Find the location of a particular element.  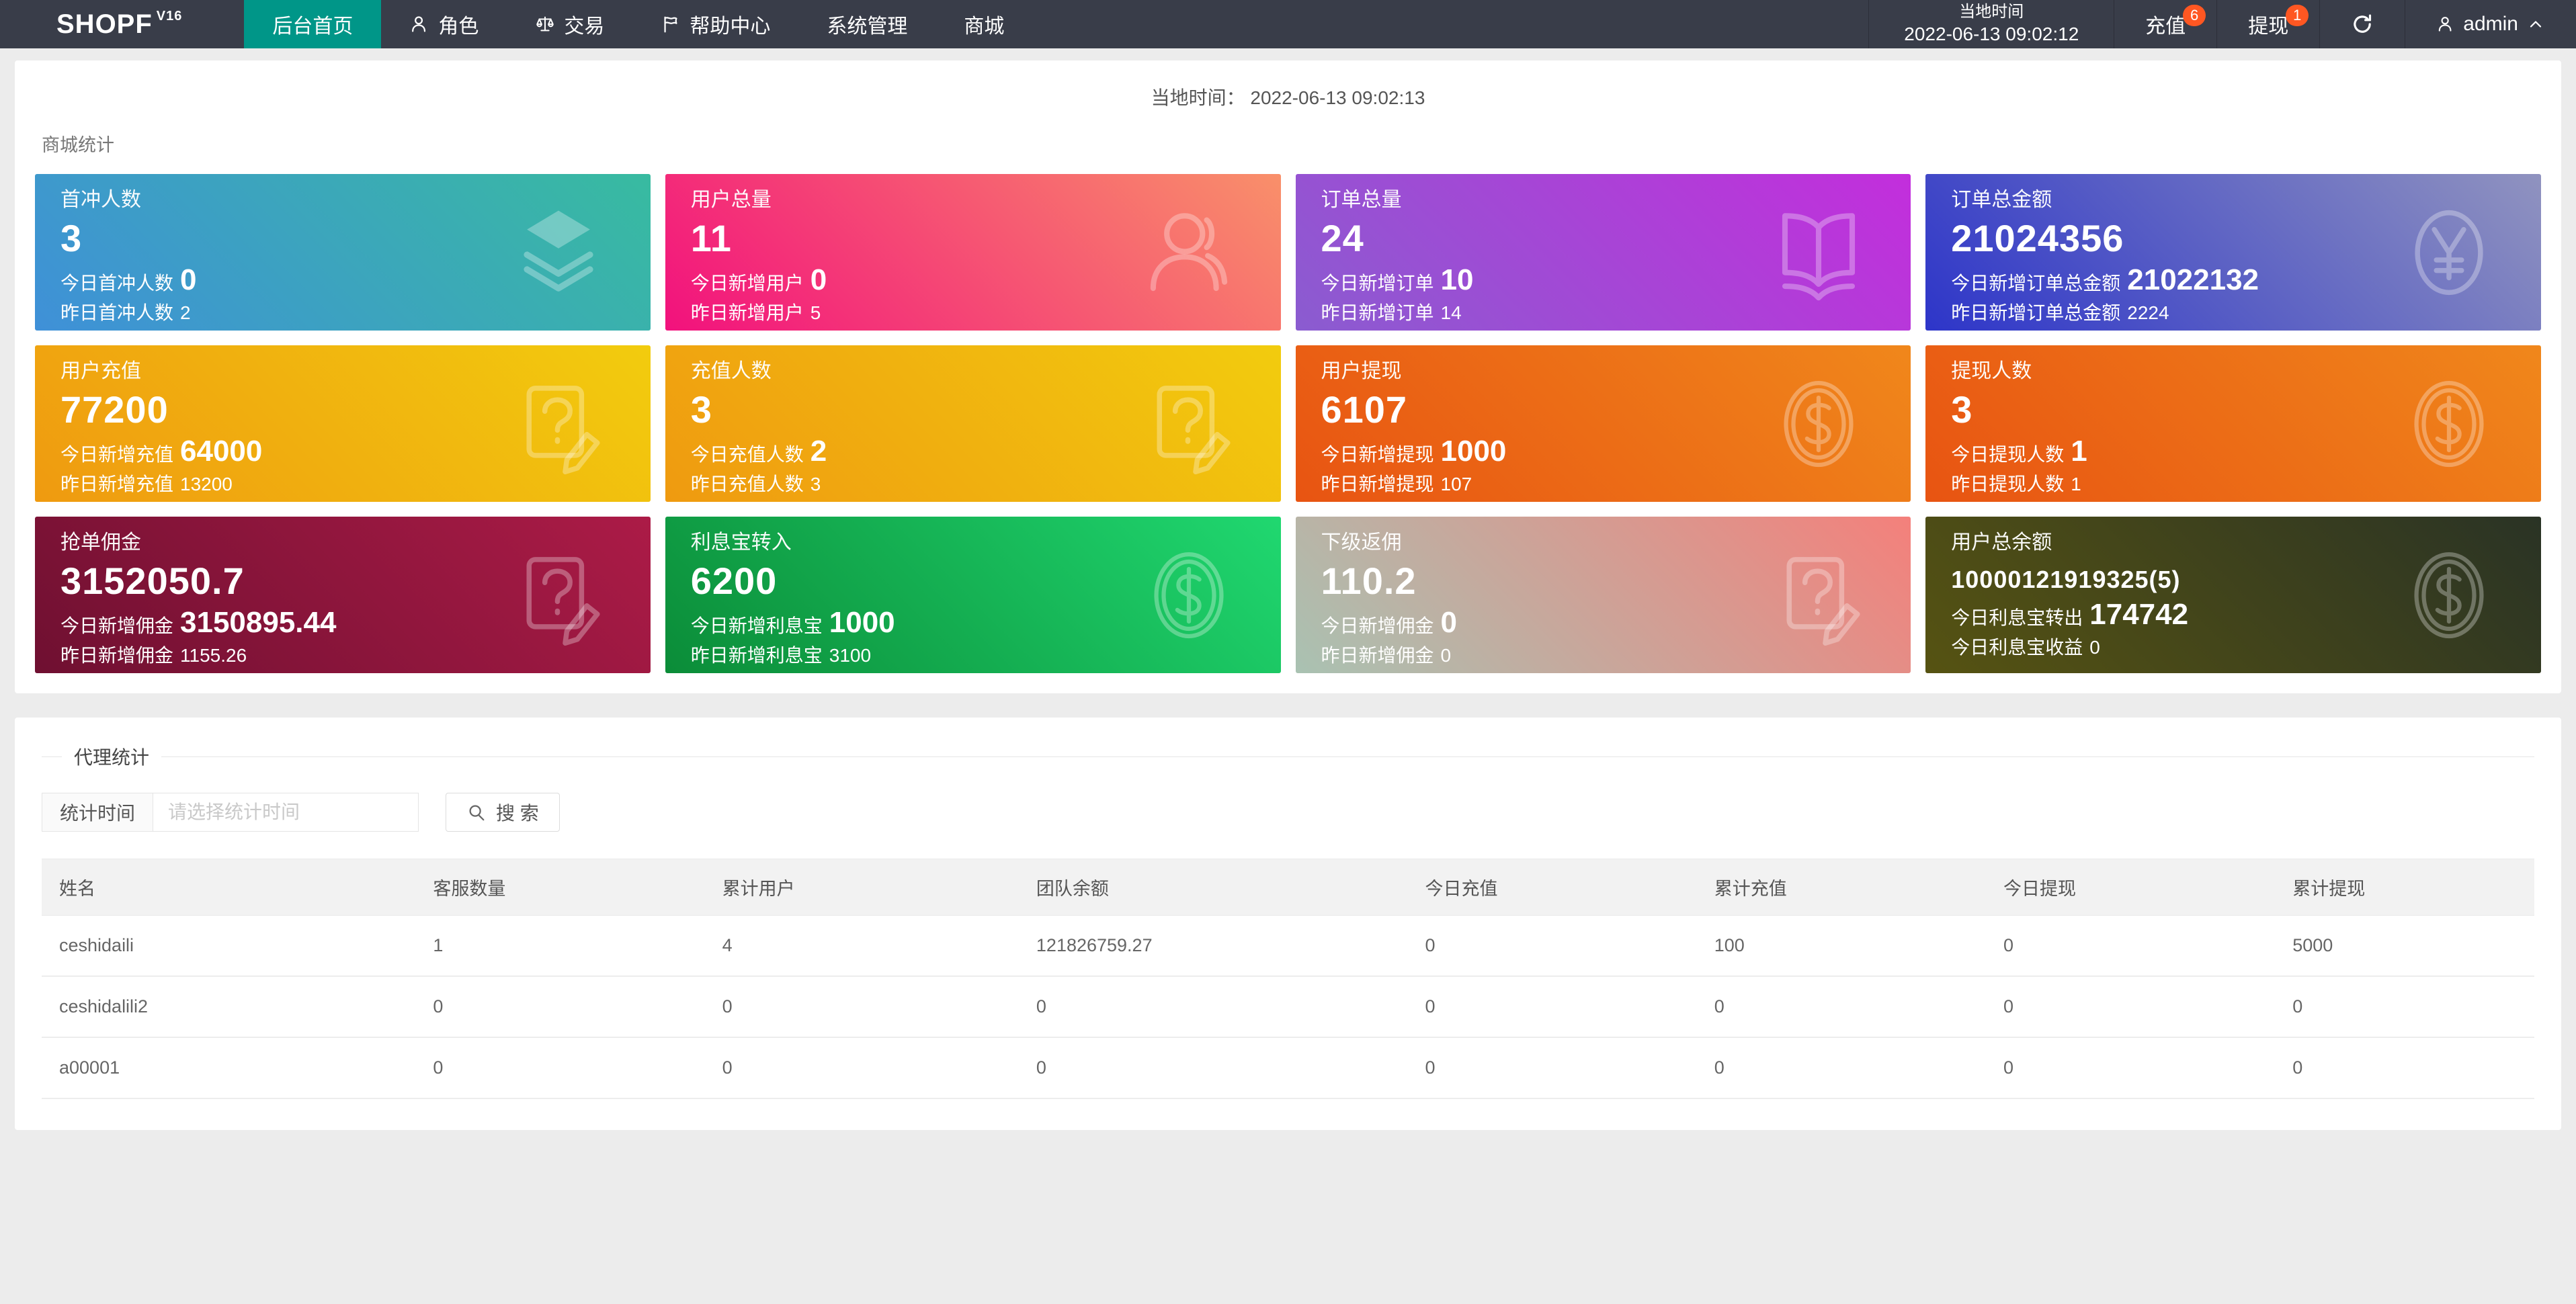

value-cell: 100 is located at coordinates (1841, 946).